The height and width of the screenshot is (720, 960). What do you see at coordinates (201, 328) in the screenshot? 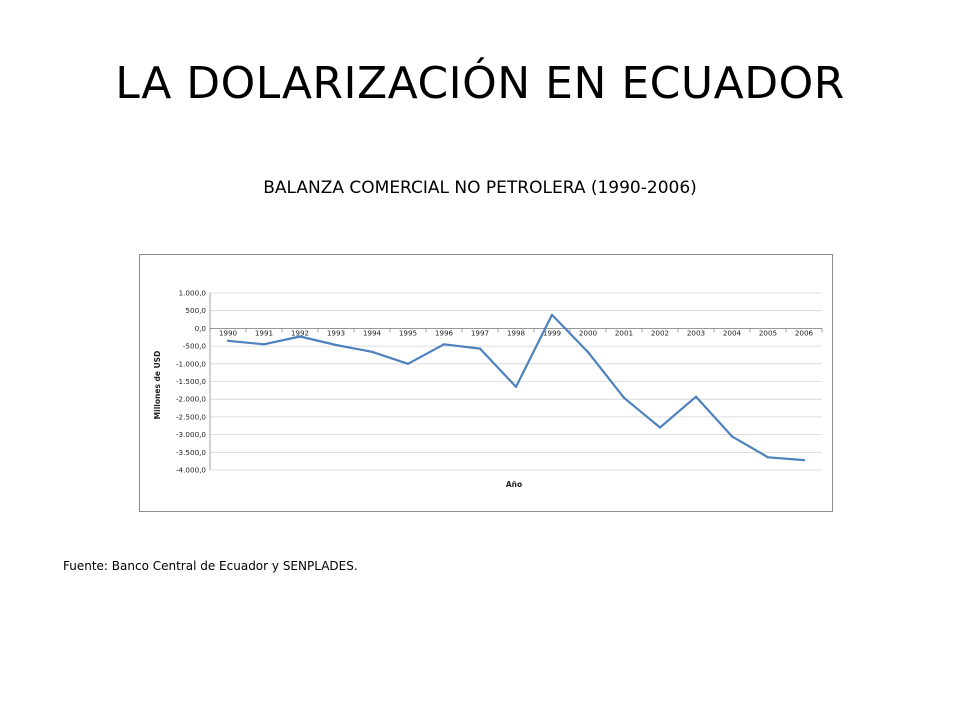
I see `y-tick-label: 0,0` at bounding box center [201, 328].